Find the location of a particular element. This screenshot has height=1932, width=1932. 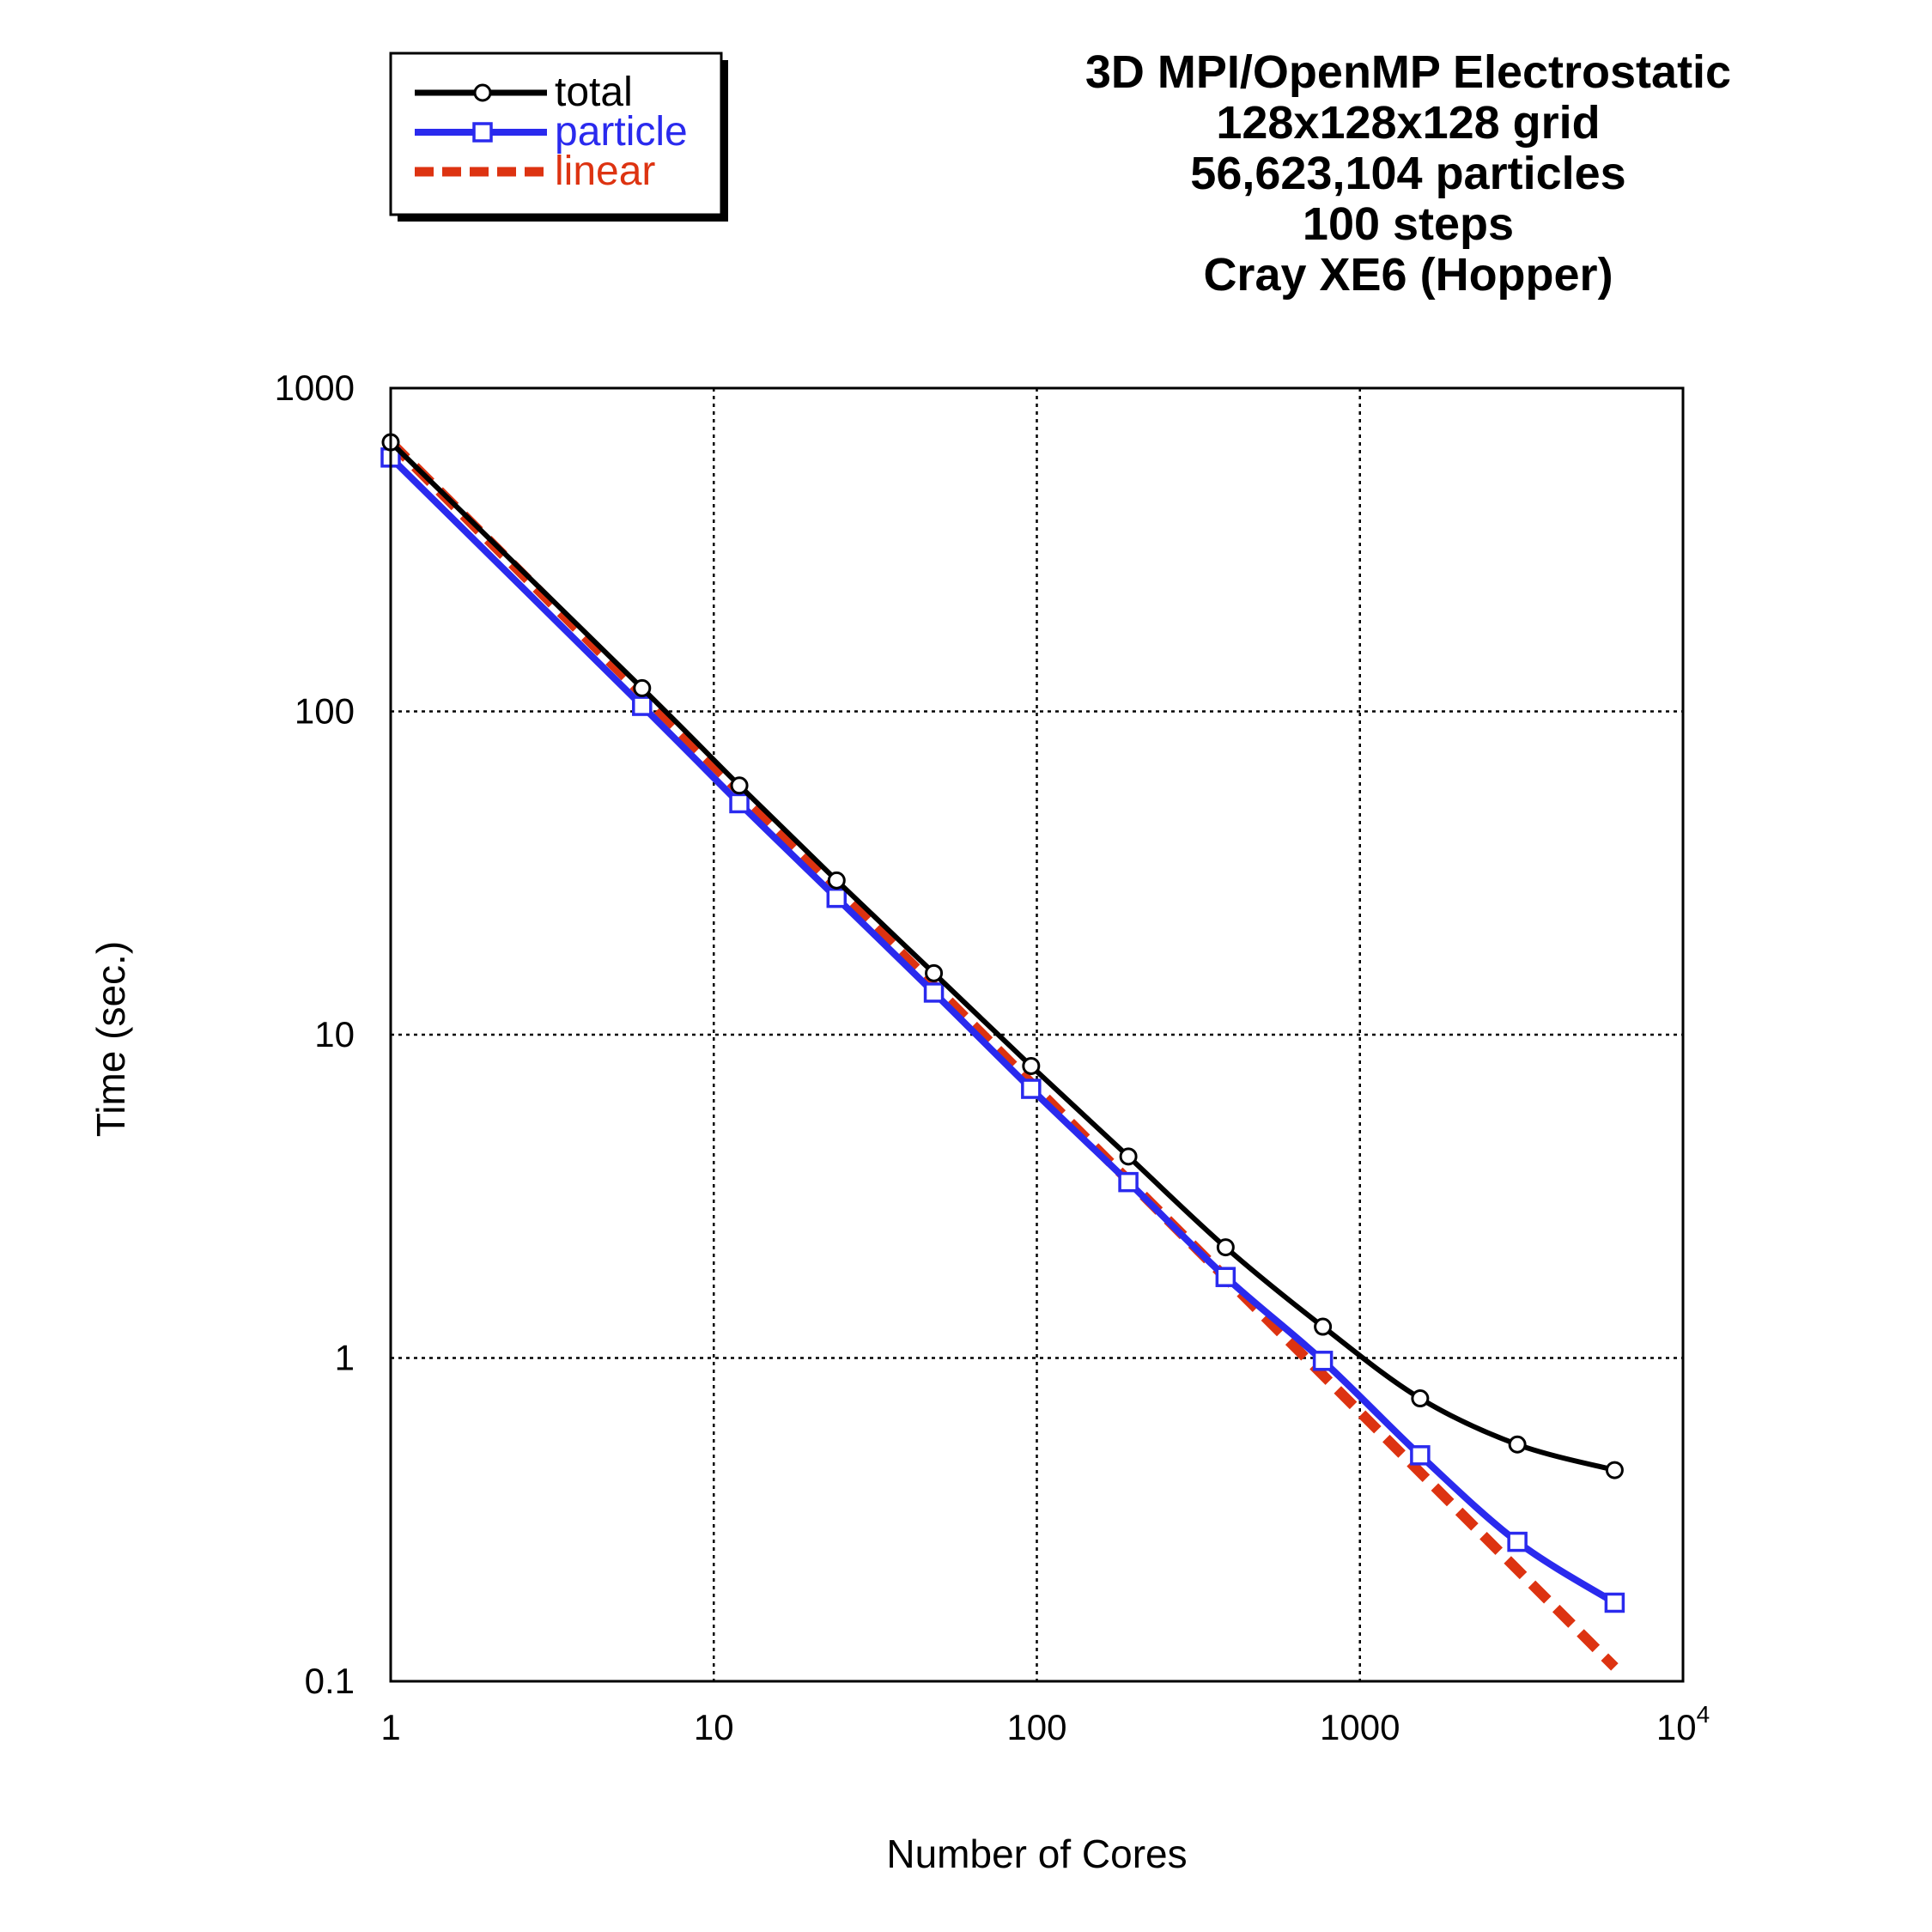

x-axis-label: Number of Cores is located at coordinates (1036, 1854).